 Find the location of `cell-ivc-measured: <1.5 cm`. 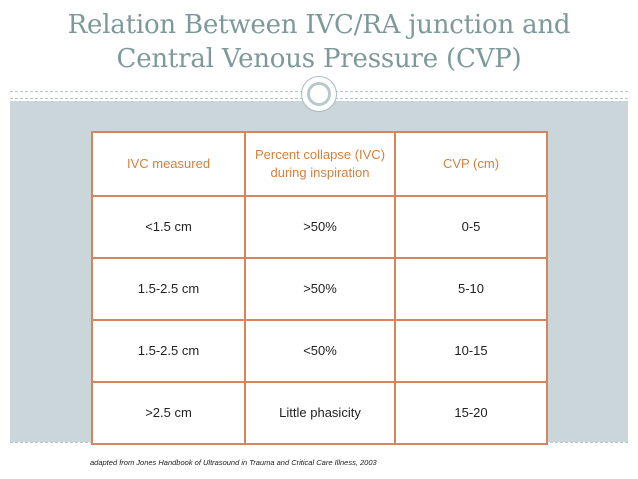

cell-ivc-measured: <1.5 cm is located at coordinates (168, 227).